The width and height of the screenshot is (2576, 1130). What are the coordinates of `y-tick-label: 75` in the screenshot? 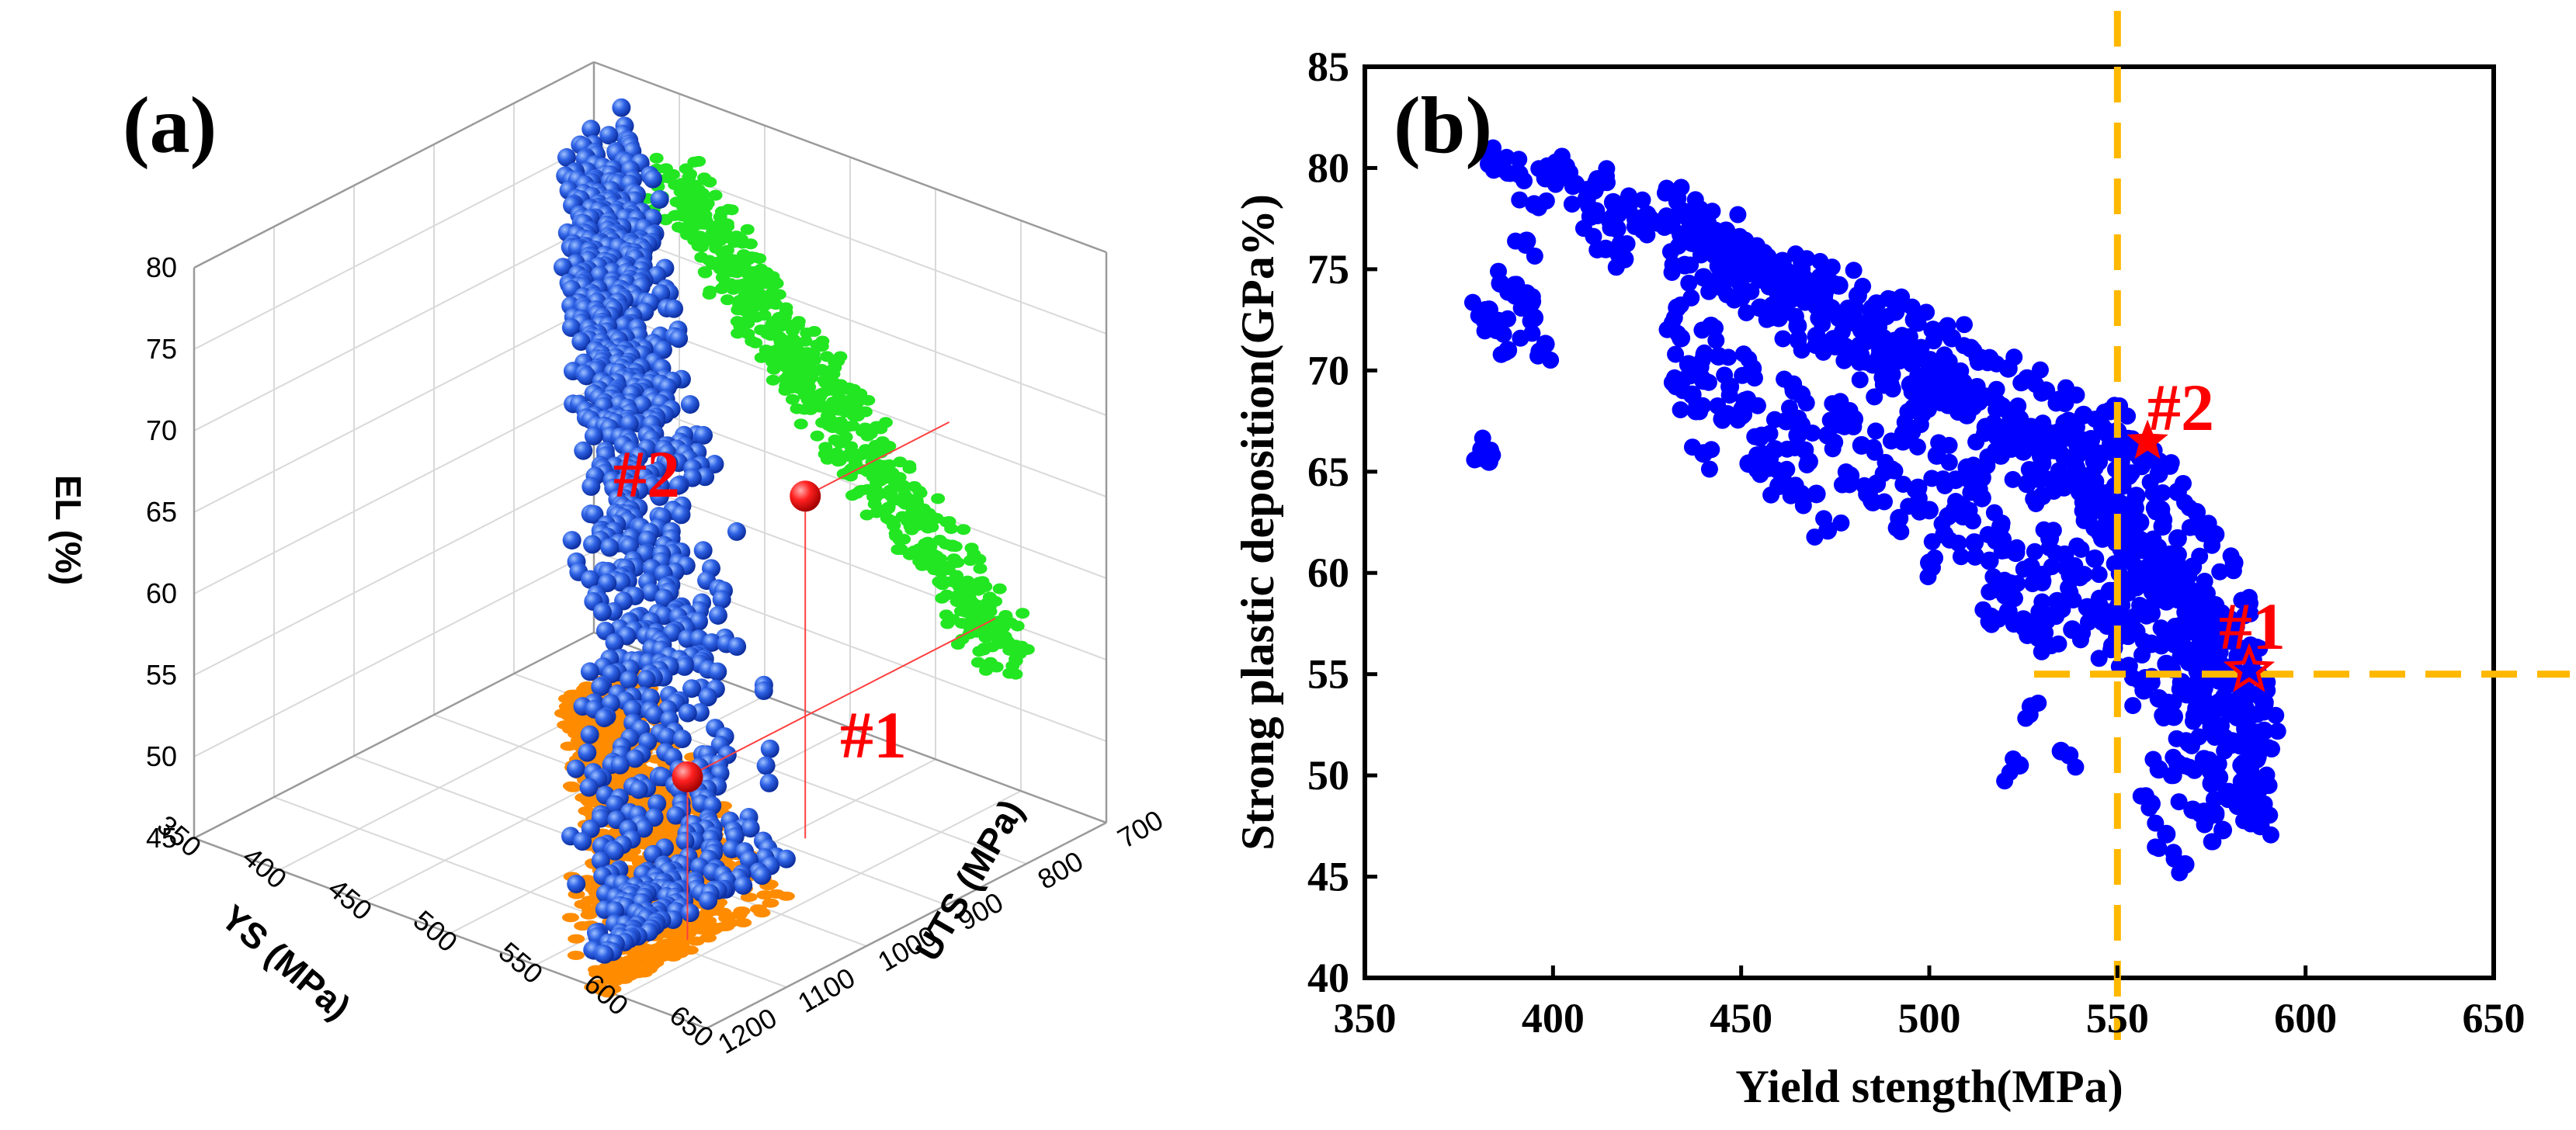 It's located at (1328, 269).